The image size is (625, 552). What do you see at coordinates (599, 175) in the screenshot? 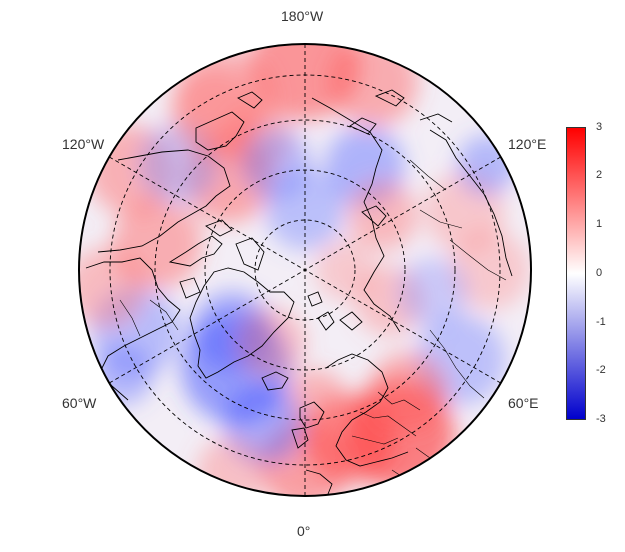
I see `colorbar-tick: 2` at bounding box center [599, 175].